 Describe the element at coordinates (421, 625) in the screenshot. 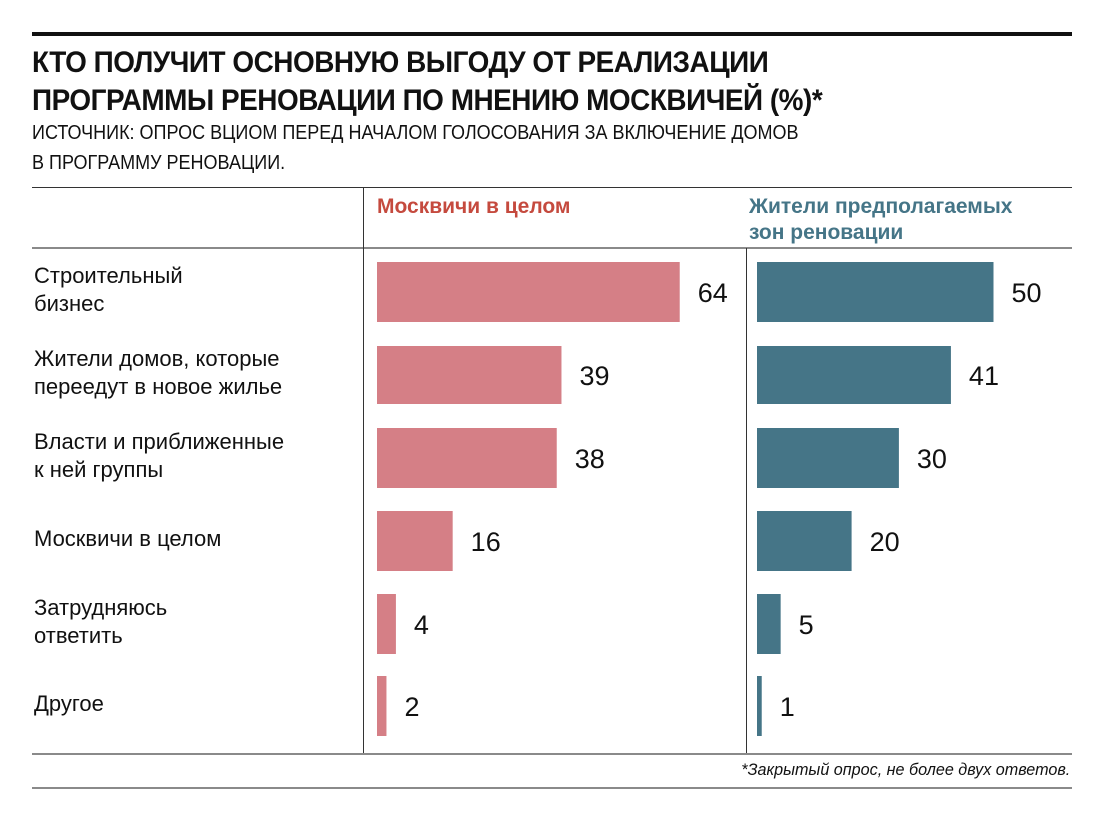

I see `value-label: 4` at that location.